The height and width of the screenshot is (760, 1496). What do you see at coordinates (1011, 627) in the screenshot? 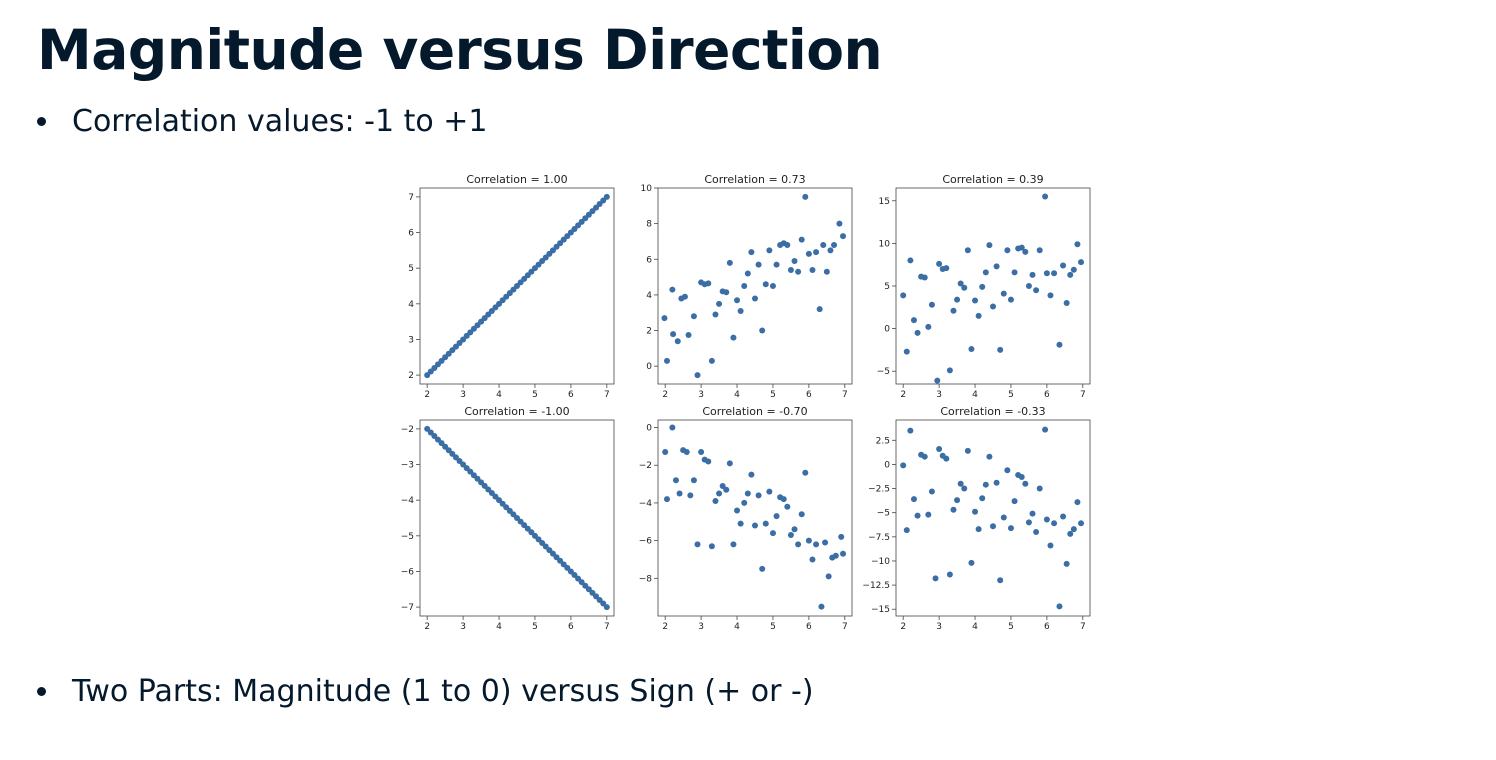
I see `x-tick-label: 5` at bounding box center [1011, 627].